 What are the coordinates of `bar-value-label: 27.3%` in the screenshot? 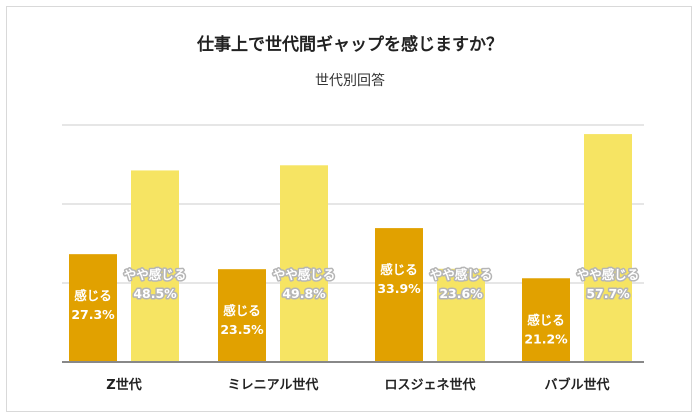 It's located at (93, 314).